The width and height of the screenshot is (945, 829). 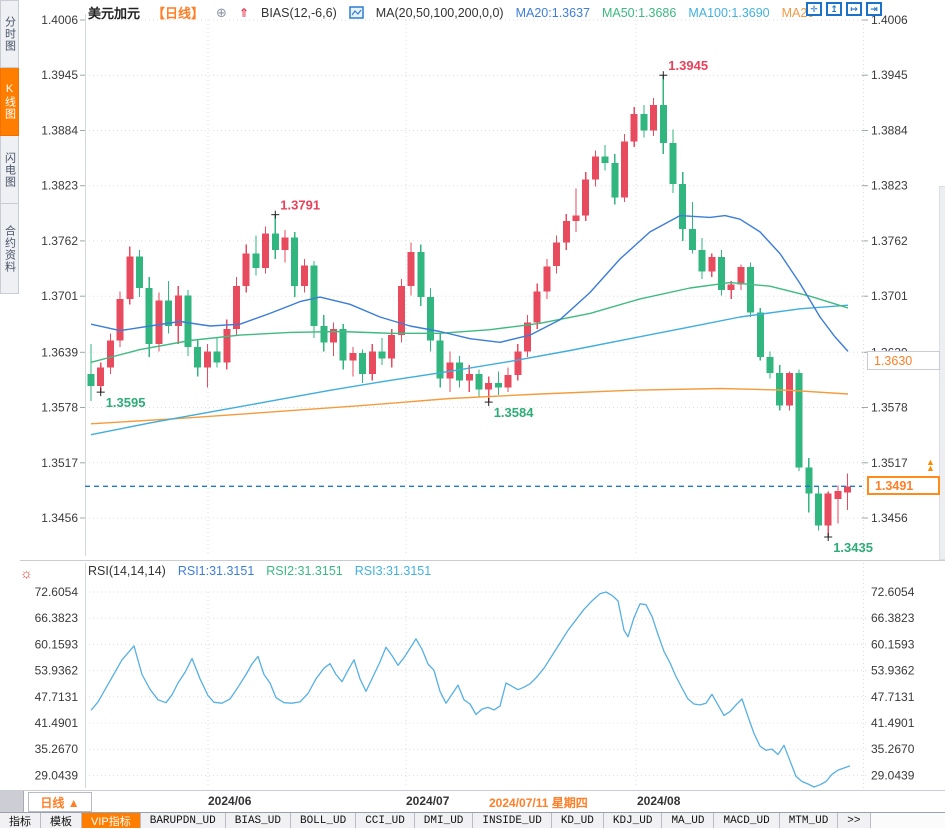 What do you see at coordinates (9, 102) in the screenshot?
I see `sidebar-tab-2: K线图` at bounding box center [9, 102].